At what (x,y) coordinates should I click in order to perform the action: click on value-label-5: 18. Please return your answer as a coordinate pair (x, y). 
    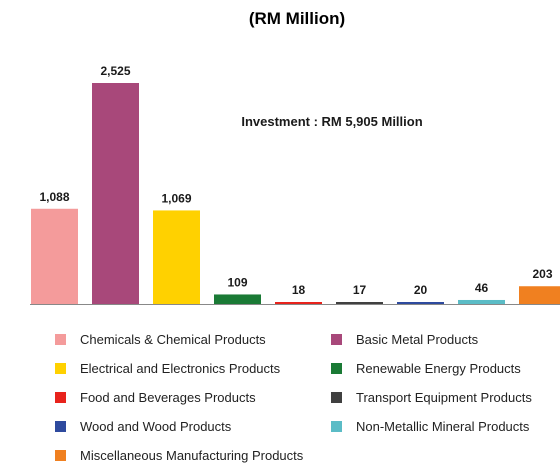
    Looking at the image, I should click on (299, 290).